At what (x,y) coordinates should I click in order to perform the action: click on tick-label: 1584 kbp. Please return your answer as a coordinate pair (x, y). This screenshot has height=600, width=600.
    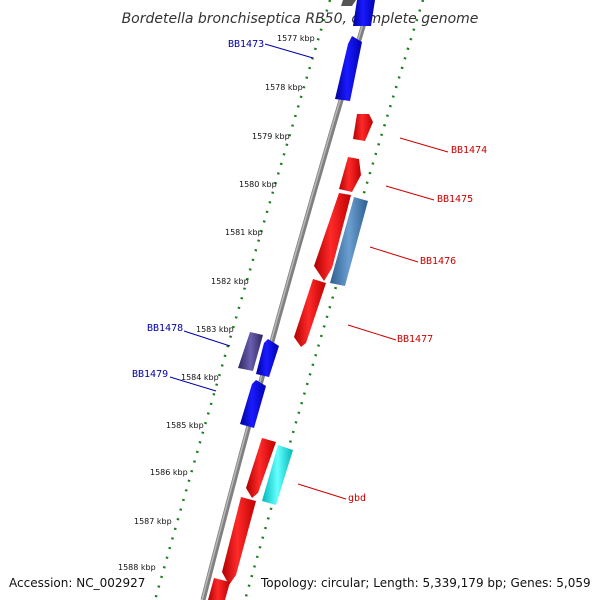
    Looking at the image, I should click on (200, 377).